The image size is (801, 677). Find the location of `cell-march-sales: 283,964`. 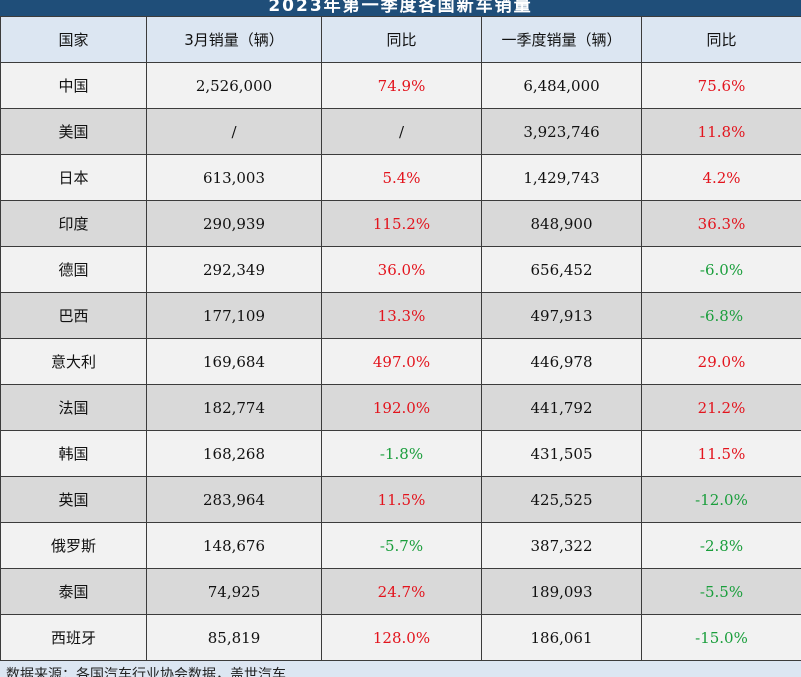

cell-march-sales: 283,964 is located at coordinates (234, 499).